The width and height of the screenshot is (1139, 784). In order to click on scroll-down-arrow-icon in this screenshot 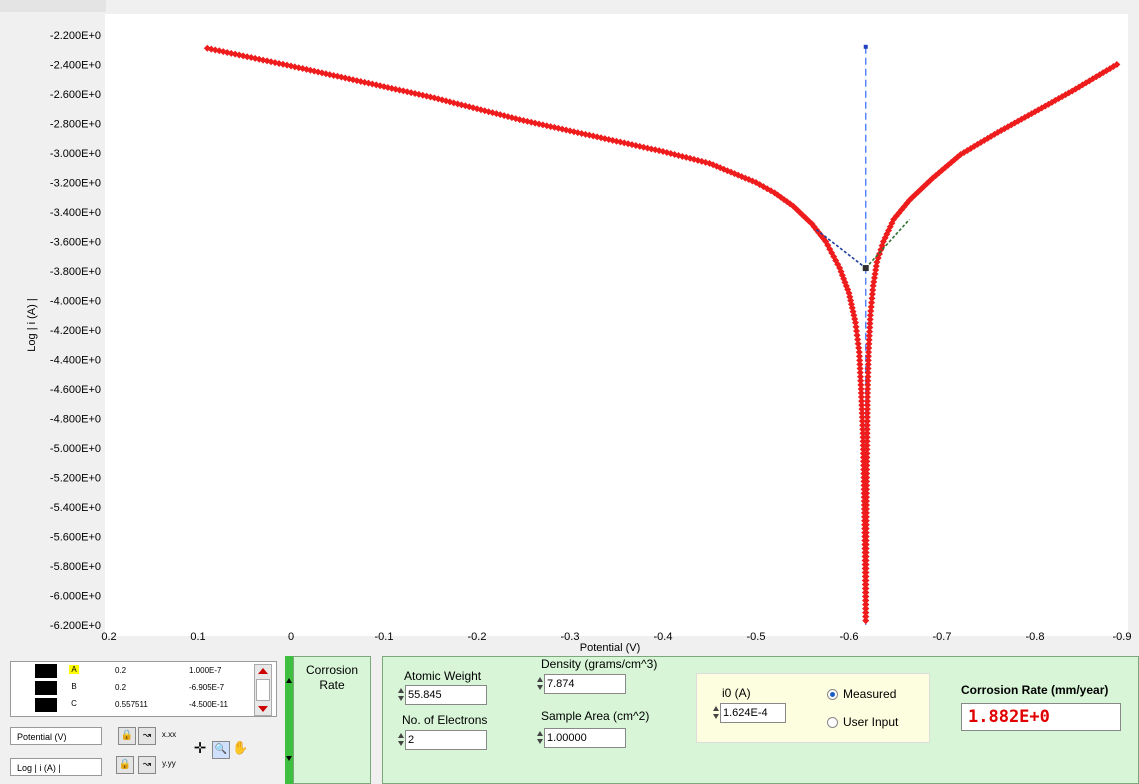, I will do `click(263, 709)`.